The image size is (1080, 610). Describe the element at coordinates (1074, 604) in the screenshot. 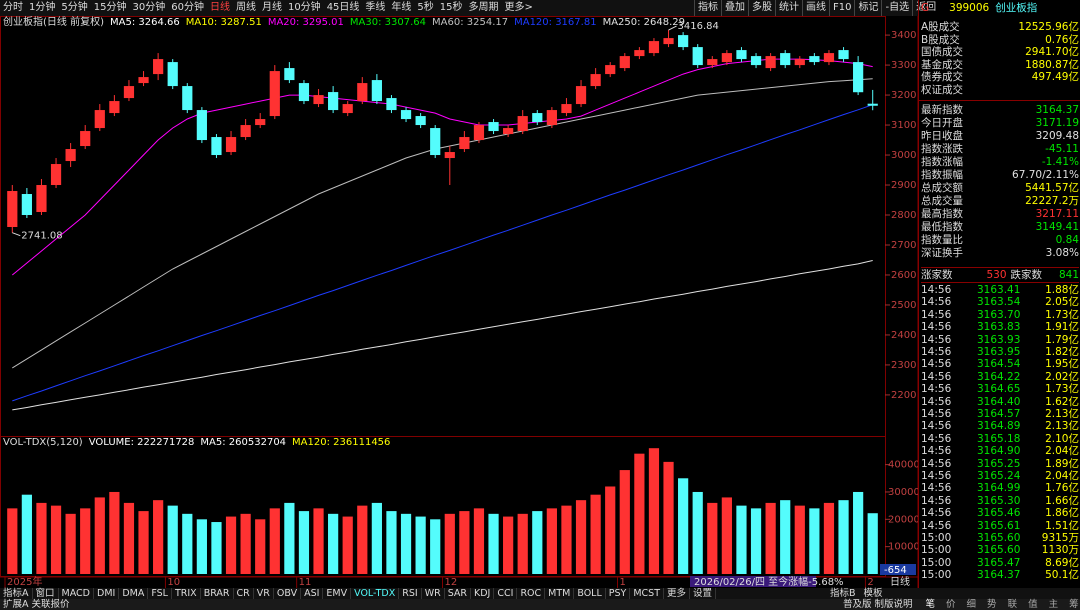

I see `panel-tab: 筹` at that location.